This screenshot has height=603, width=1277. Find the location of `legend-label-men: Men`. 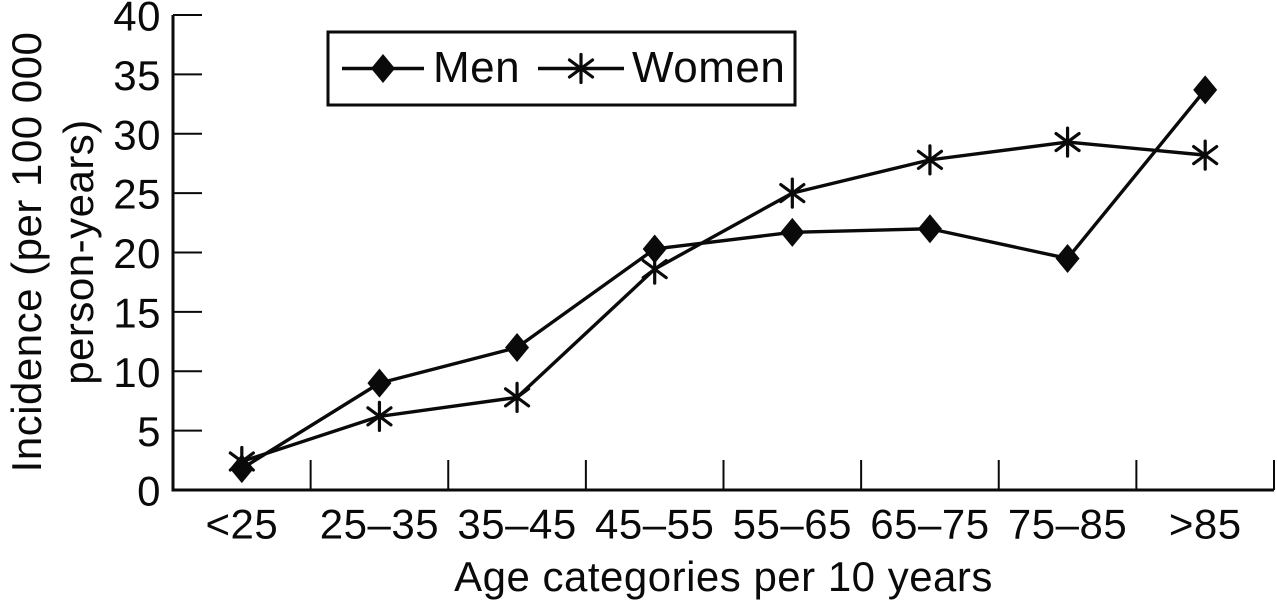

legend-label-men: Men is located at coordinates (477, 67).